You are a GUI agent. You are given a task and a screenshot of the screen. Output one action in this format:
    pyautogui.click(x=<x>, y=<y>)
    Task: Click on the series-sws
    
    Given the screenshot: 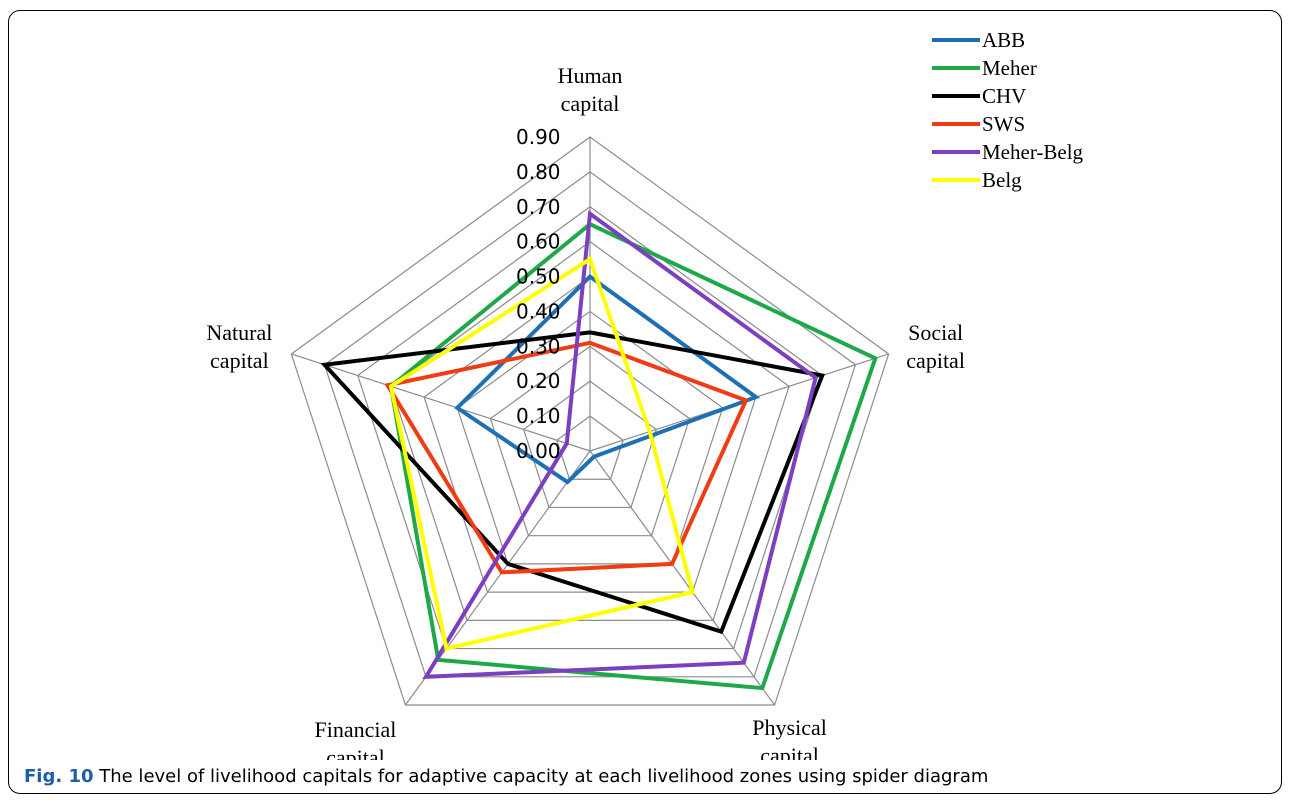 What is the action you would take?
    pyautogui.click(x=566, y=457)
    